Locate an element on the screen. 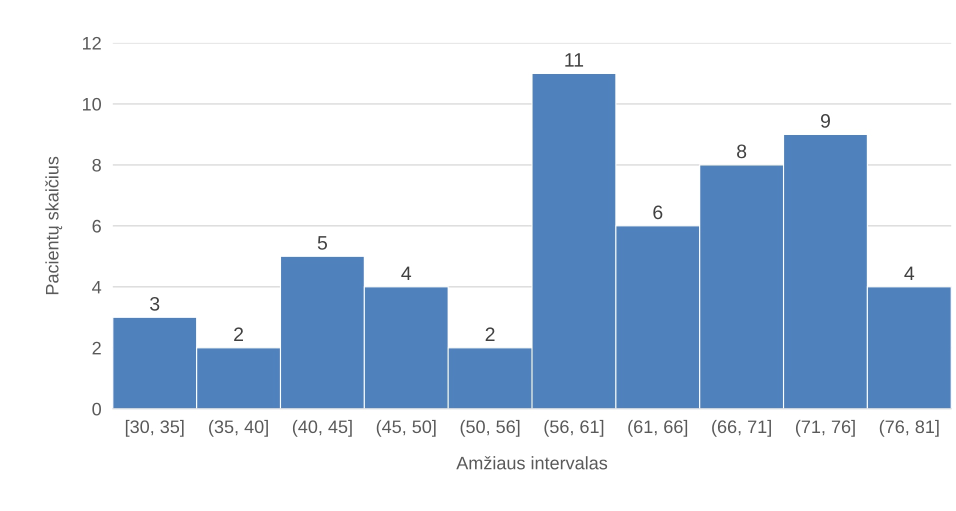 This screenshot has width=956, height=511. data-label: 9 is located at coordinates (825, 121).